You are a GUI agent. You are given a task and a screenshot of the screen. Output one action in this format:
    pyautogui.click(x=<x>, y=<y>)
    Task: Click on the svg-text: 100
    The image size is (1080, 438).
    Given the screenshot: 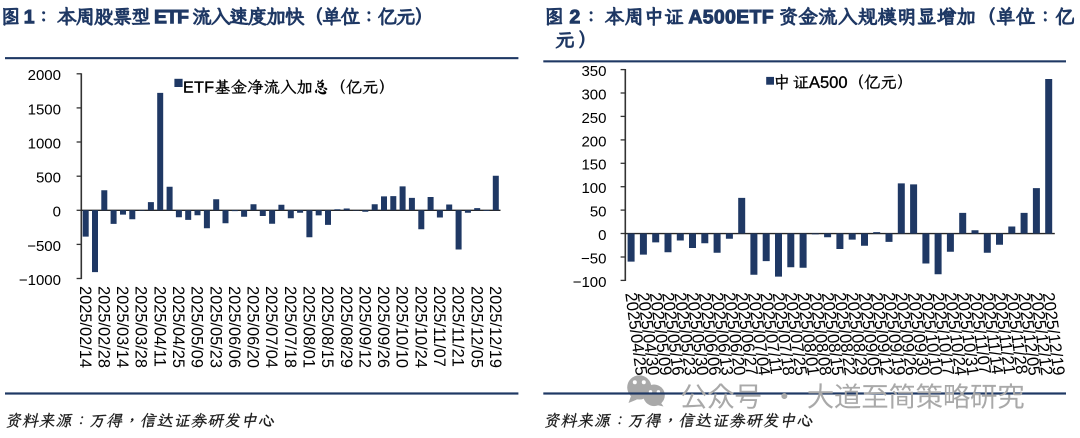 What is the action you would take?
    pyautogui.click(x=593, y=188)
    